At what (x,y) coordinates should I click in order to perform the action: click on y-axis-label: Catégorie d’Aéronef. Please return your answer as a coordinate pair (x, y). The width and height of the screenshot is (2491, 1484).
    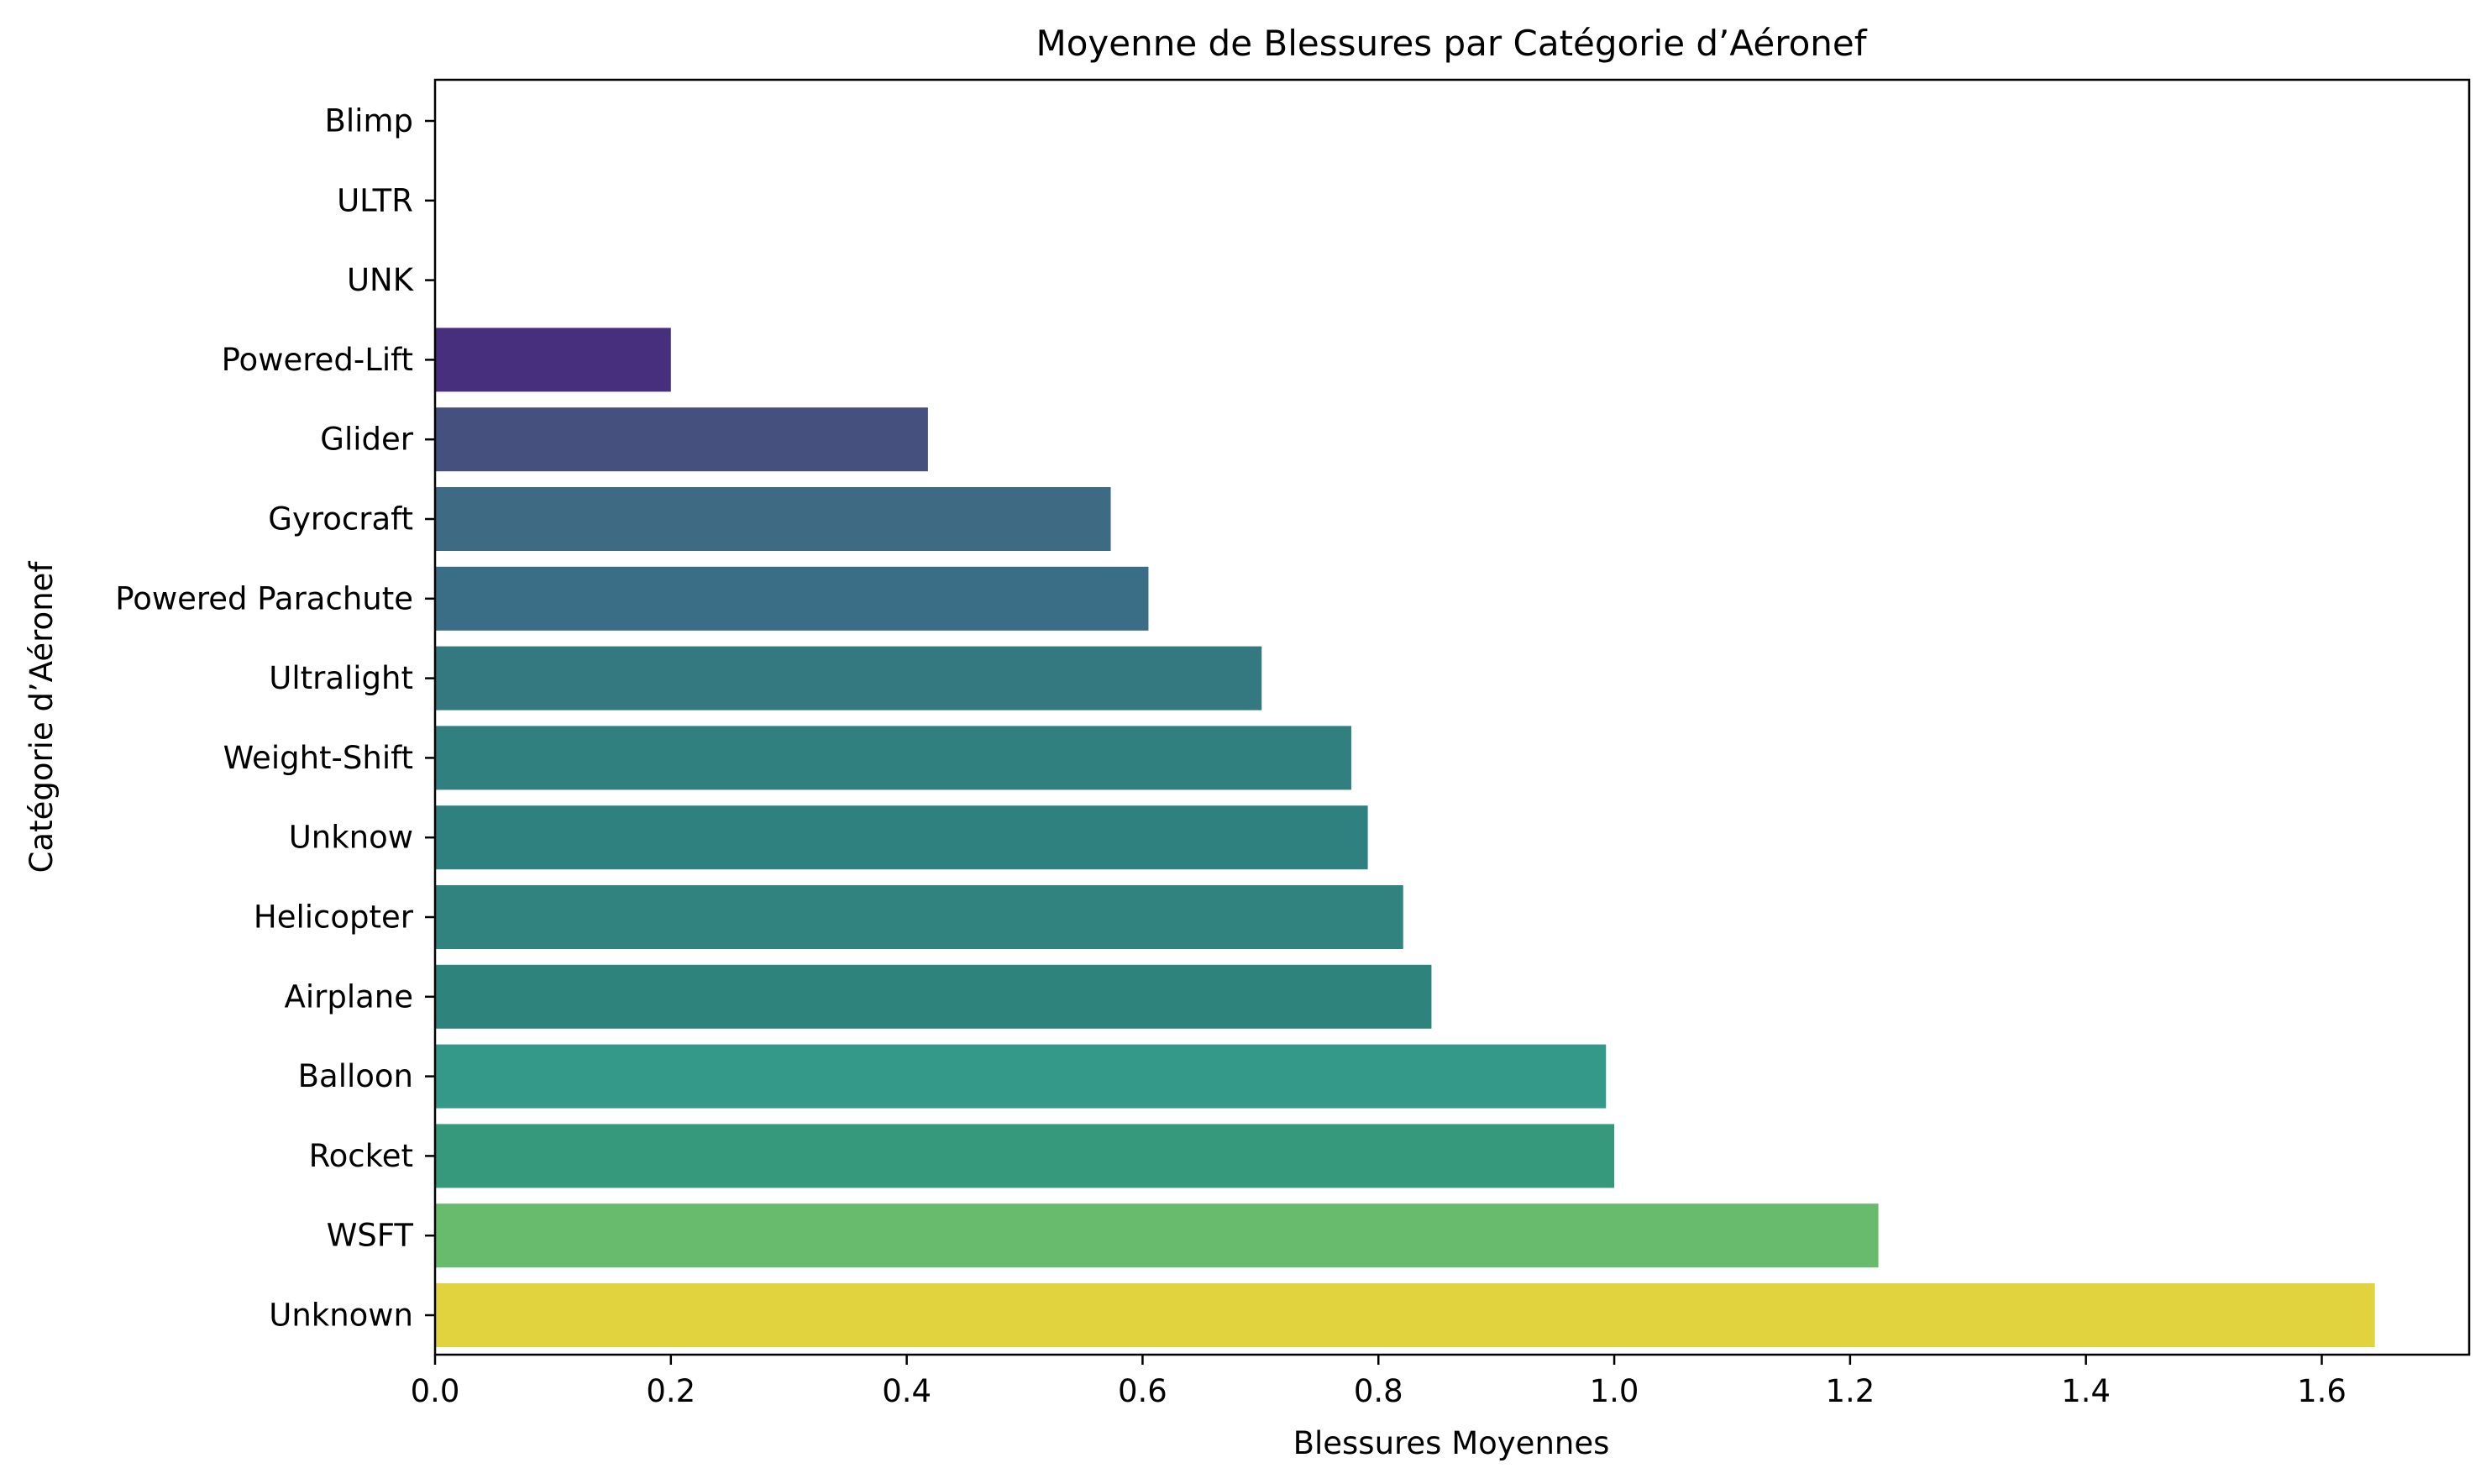
    Looking at the image, I should click on (42, 717).